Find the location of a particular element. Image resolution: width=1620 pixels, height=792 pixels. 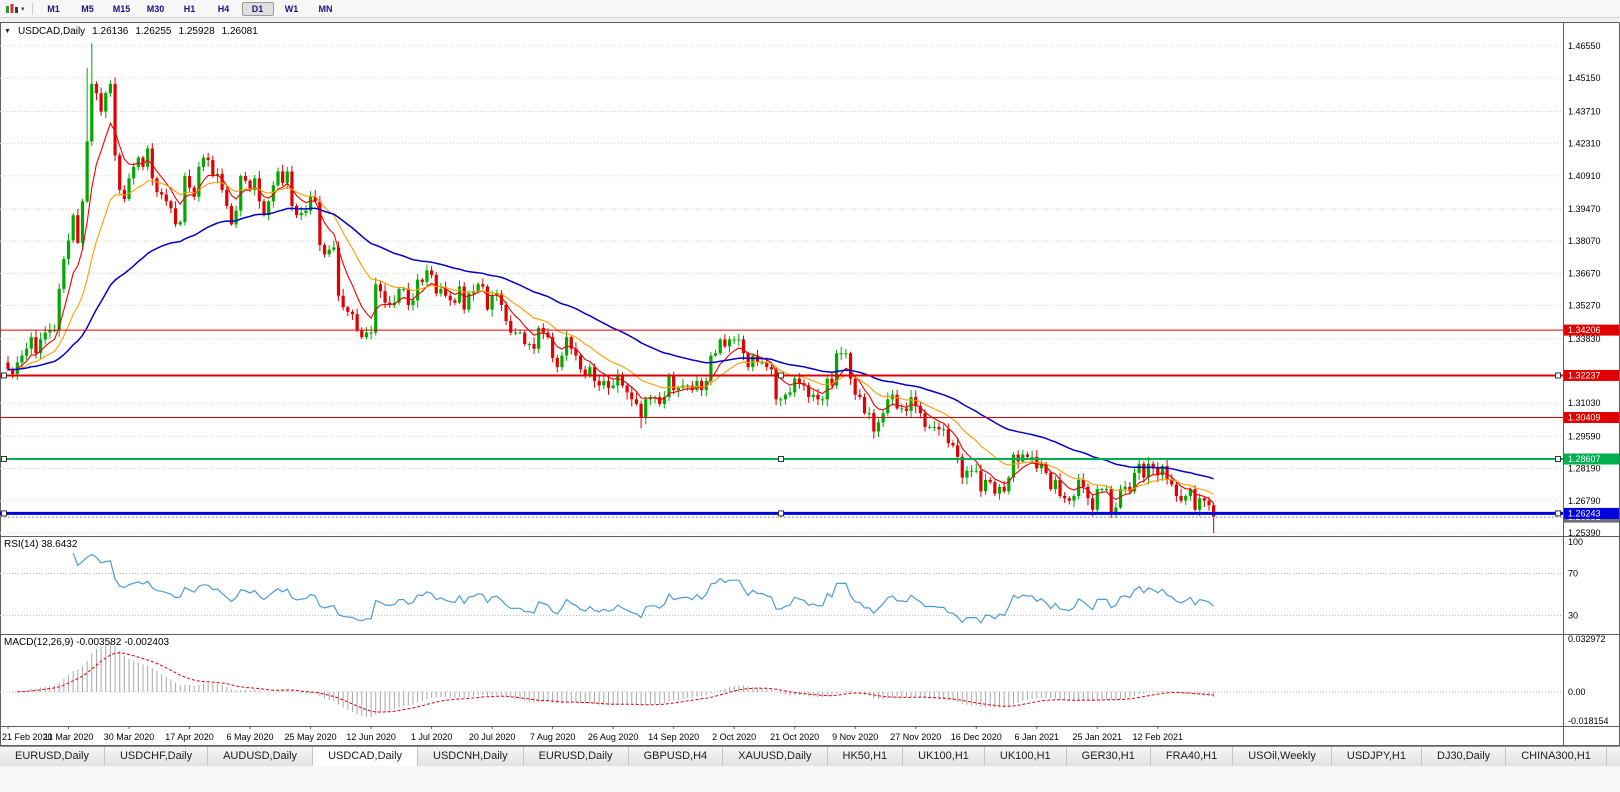

date-label: 9 Nov 2020 is located at coordinates (855, 737).